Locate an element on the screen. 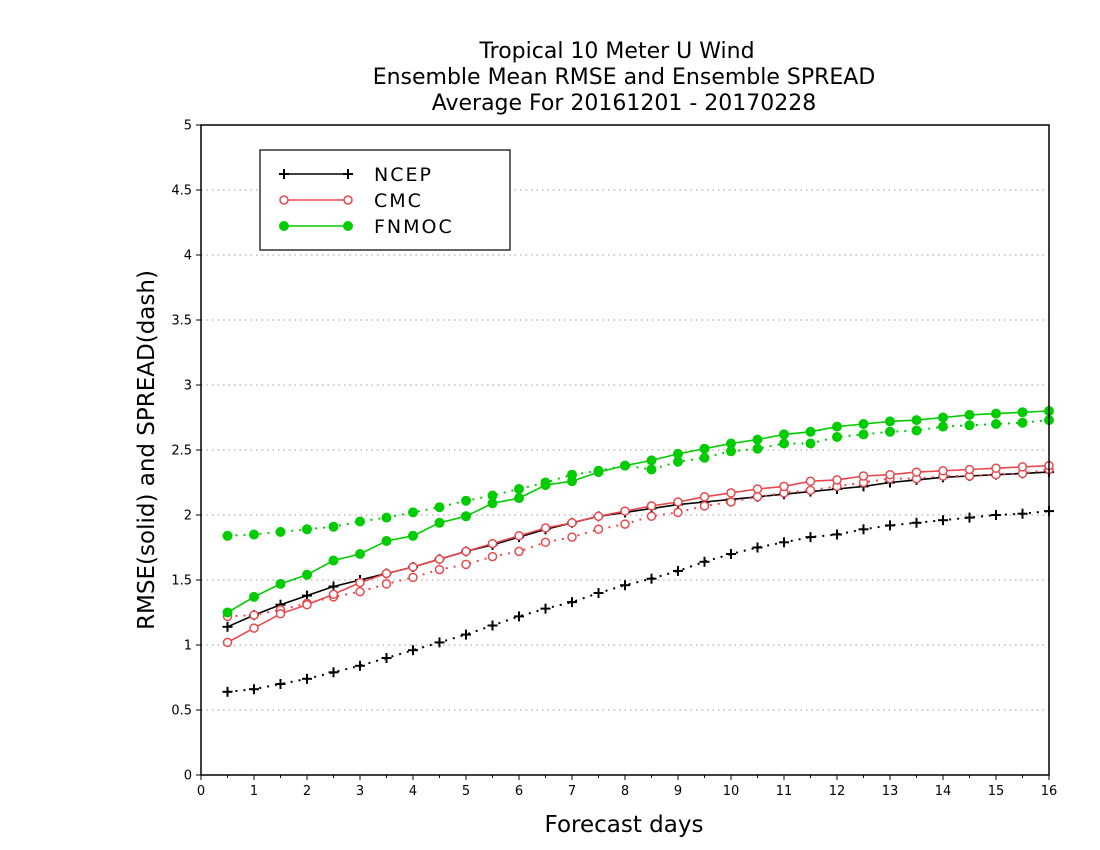 Image resolution: width=1100 pixels, height=850 pixels. legend-label: CMC is located at coordinates (398, 201).